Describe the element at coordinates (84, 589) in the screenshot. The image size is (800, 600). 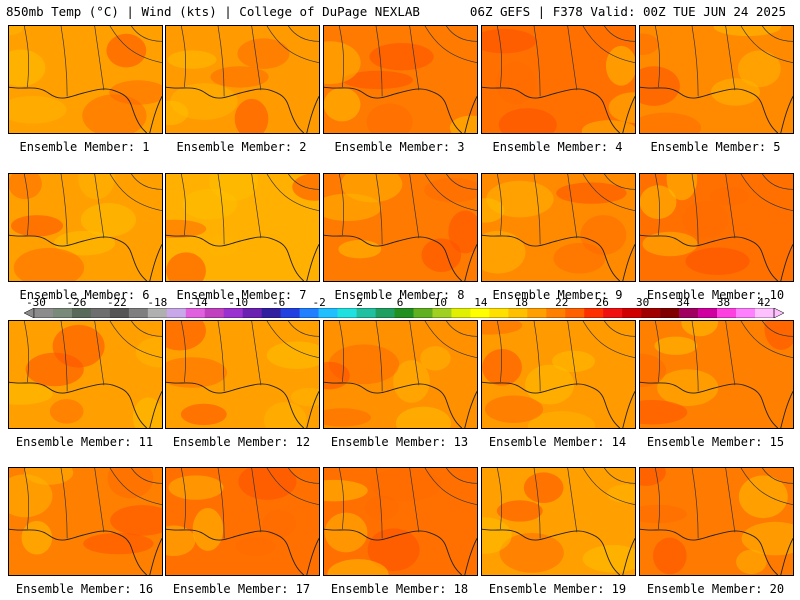
I see `ensemble-member-label: Ensemble Member: 16` at that location.